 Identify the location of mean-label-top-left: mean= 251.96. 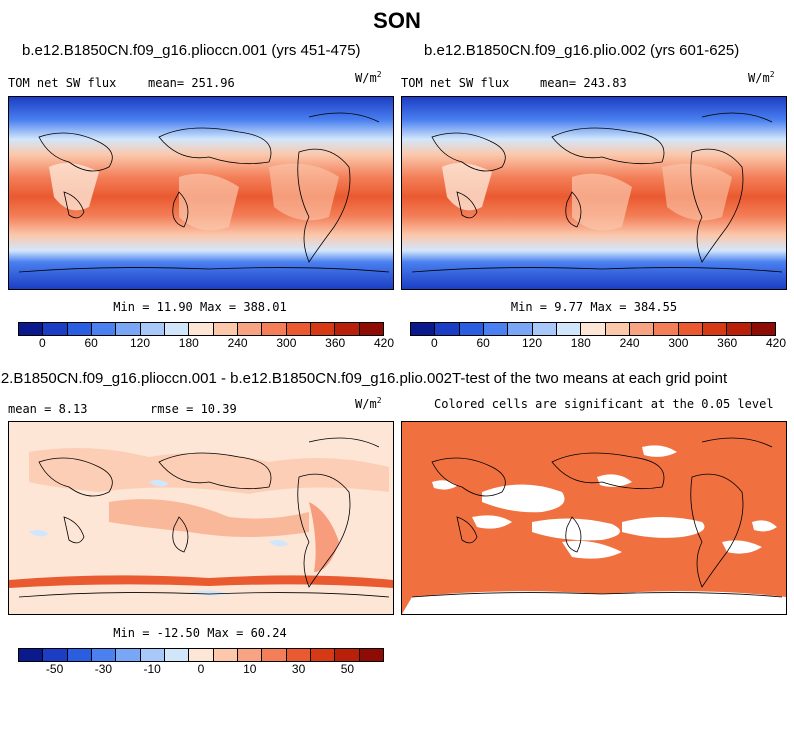
(191, 83).